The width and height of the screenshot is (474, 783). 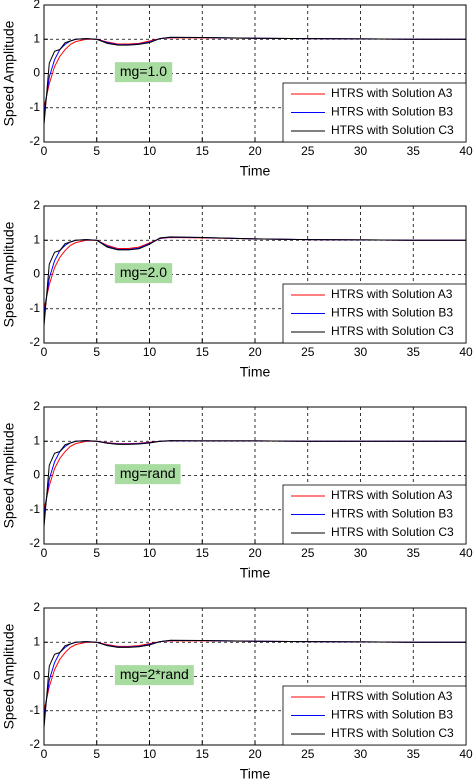 I want to click on annotation: mg=2.0, so click(x=143, y=272).